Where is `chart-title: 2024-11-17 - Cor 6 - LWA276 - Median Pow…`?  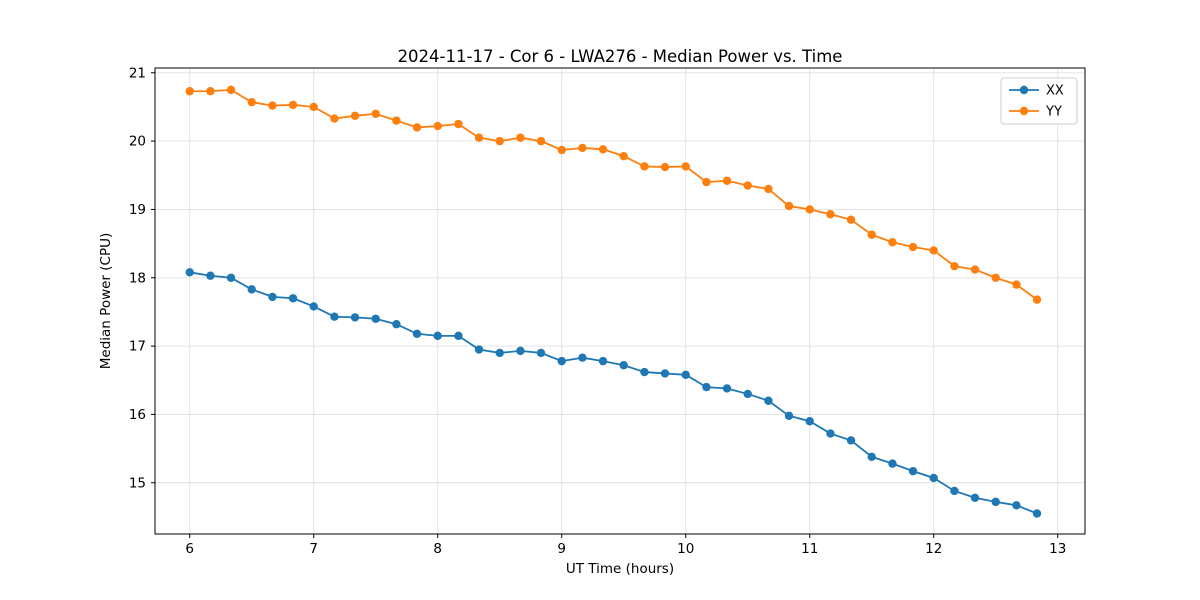 chart-title: 2024-11-17 - Cor 6 - LWA276 - Median Pow… is located at coordinates (620, 56).